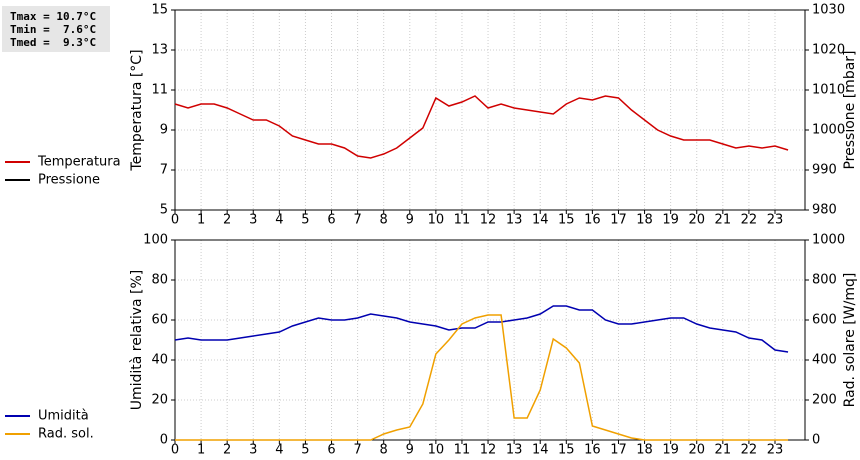  I want to click on stat: Tmin = 7.6°C, so click(53, 29).